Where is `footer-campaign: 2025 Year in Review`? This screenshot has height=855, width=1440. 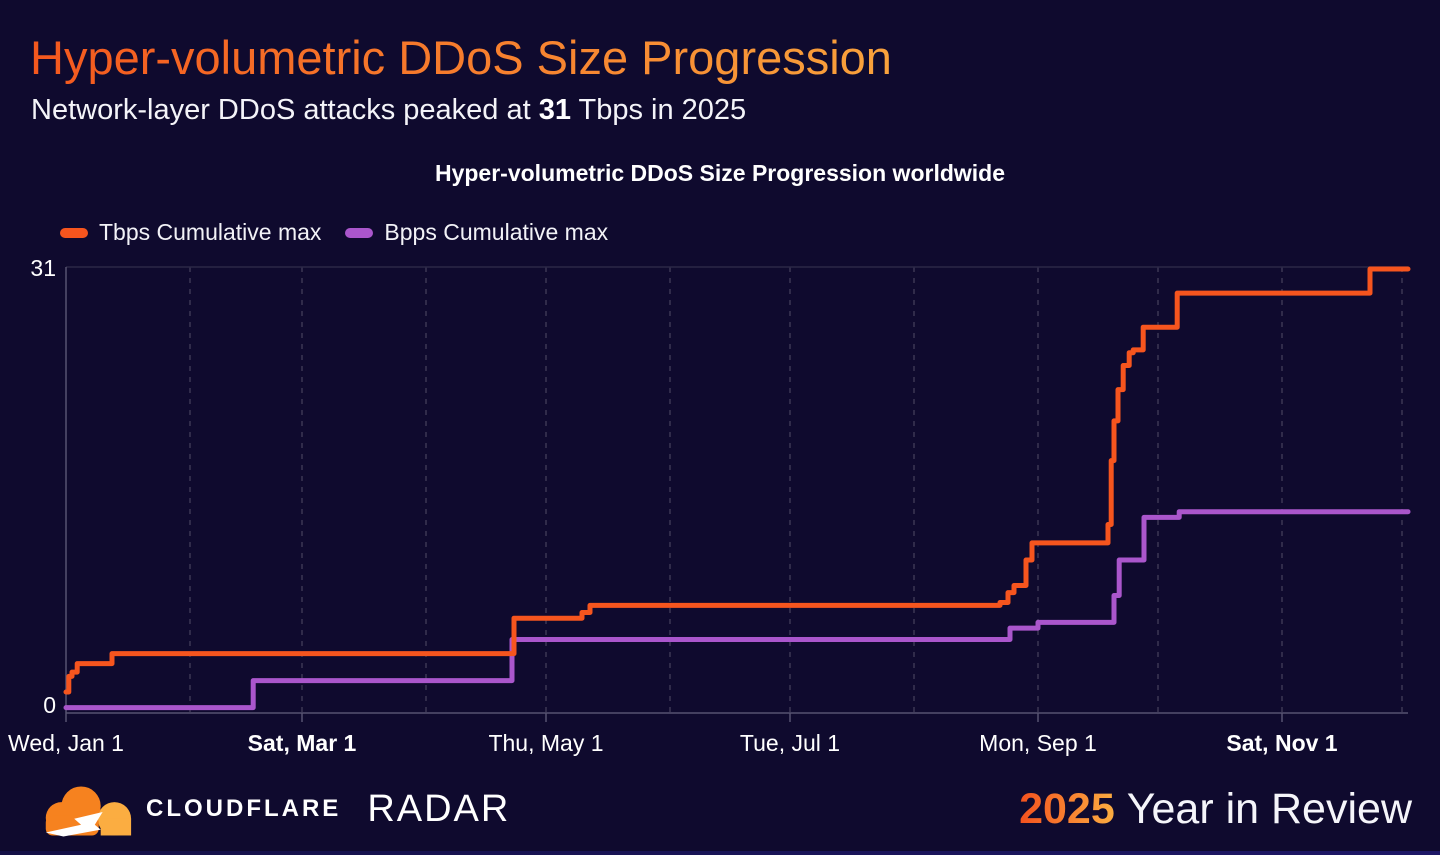 footer-campaign: 2025 Year in Review is located at coordinates (1215, 809).